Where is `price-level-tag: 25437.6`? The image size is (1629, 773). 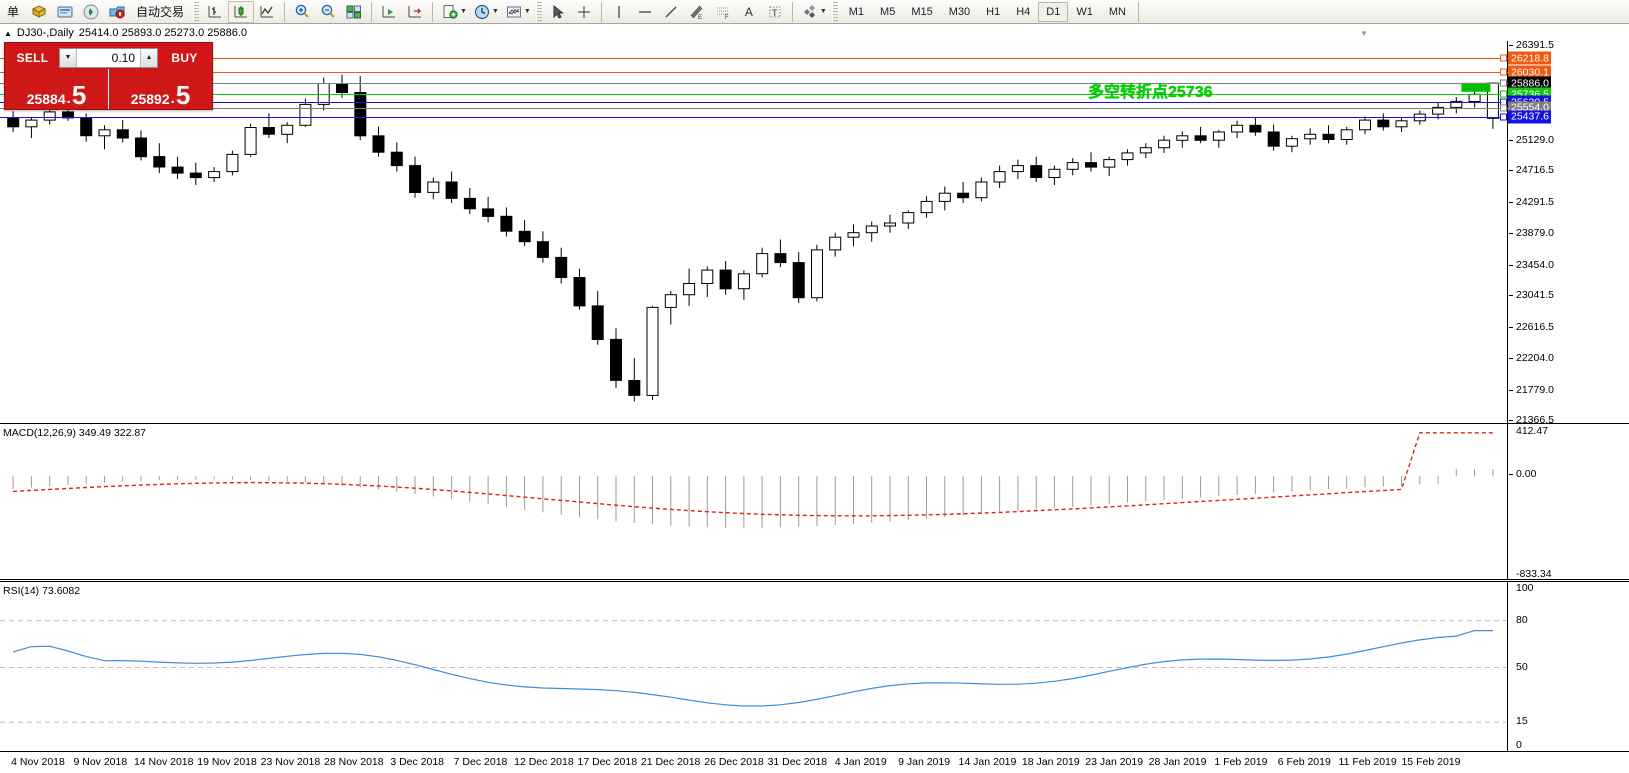
price-level-tag: 25437.6 is located at coordinates (1529, 117).